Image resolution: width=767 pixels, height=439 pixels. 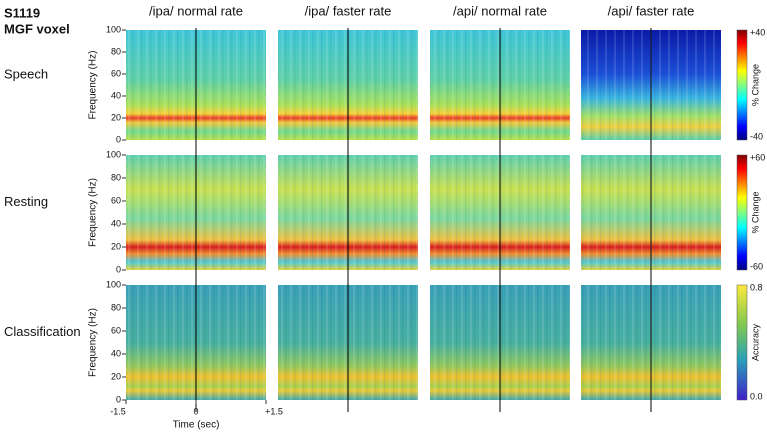 What do you see at coordinates (26, 201) in the screenshot?
I see `row-label: Resting` at bounding box center [26, 201].